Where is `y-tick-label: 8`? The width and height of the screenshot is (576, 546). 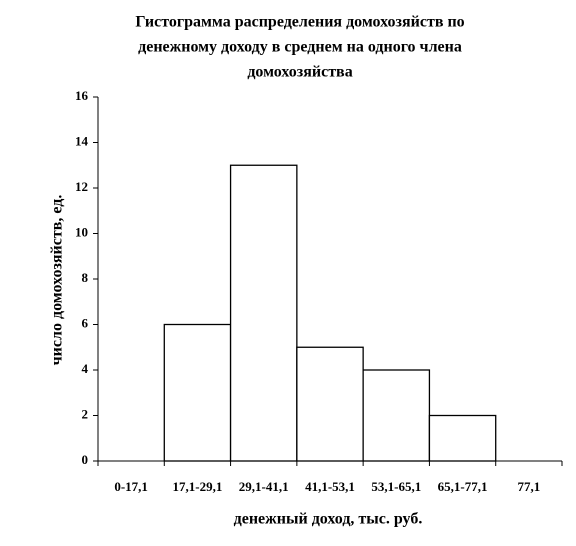
y-tick-label: 8 is located at coordinates (85, 277).